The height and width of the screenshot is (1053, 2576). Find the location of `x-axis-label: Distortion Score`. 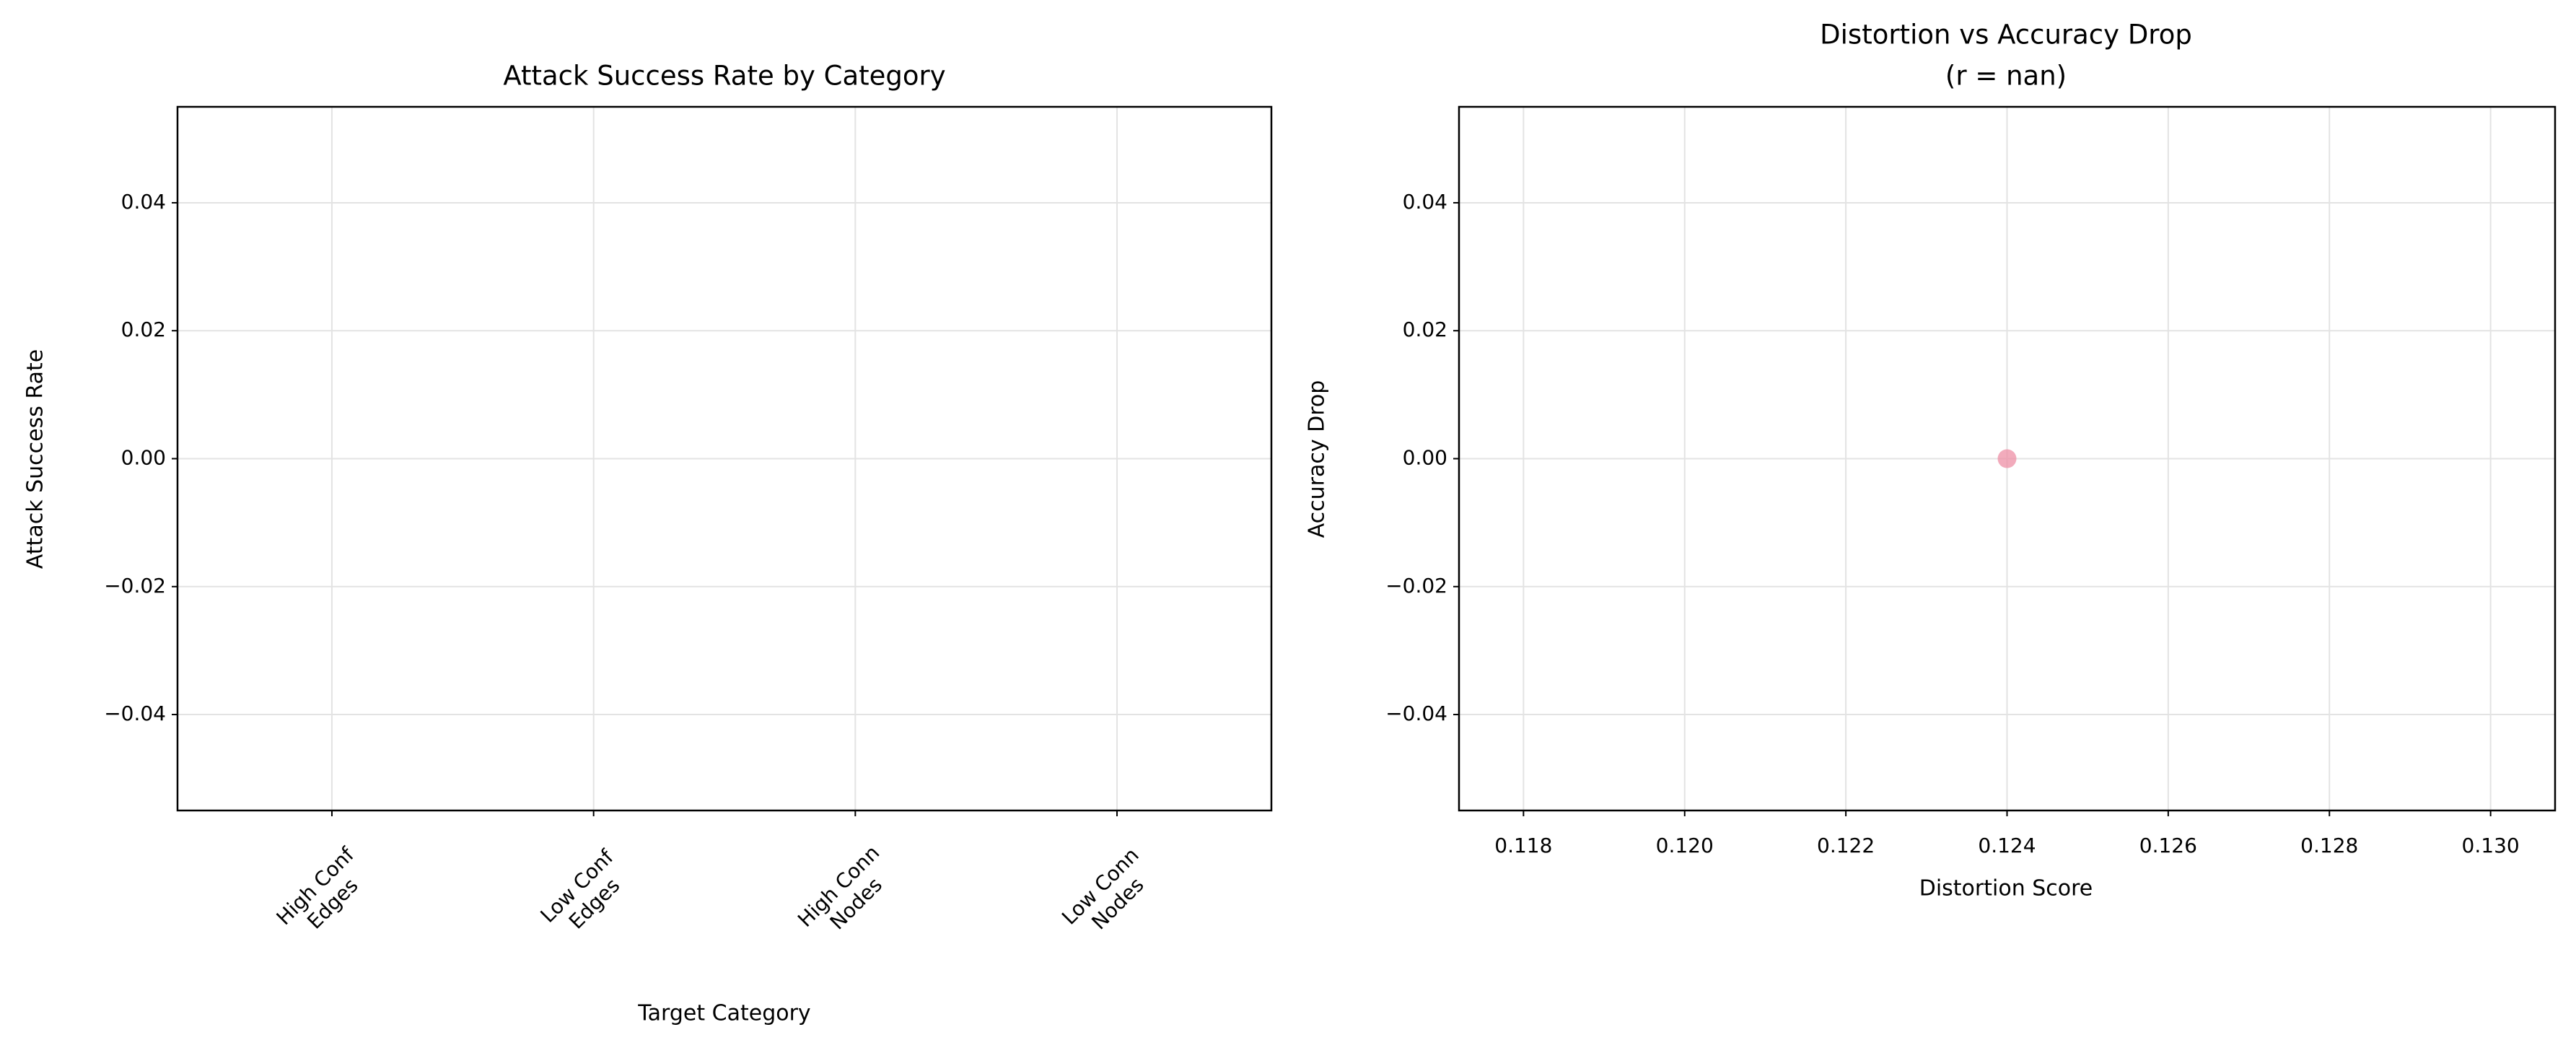

x-axis-label: Distortion Score is located at coordinates (2006, 888).